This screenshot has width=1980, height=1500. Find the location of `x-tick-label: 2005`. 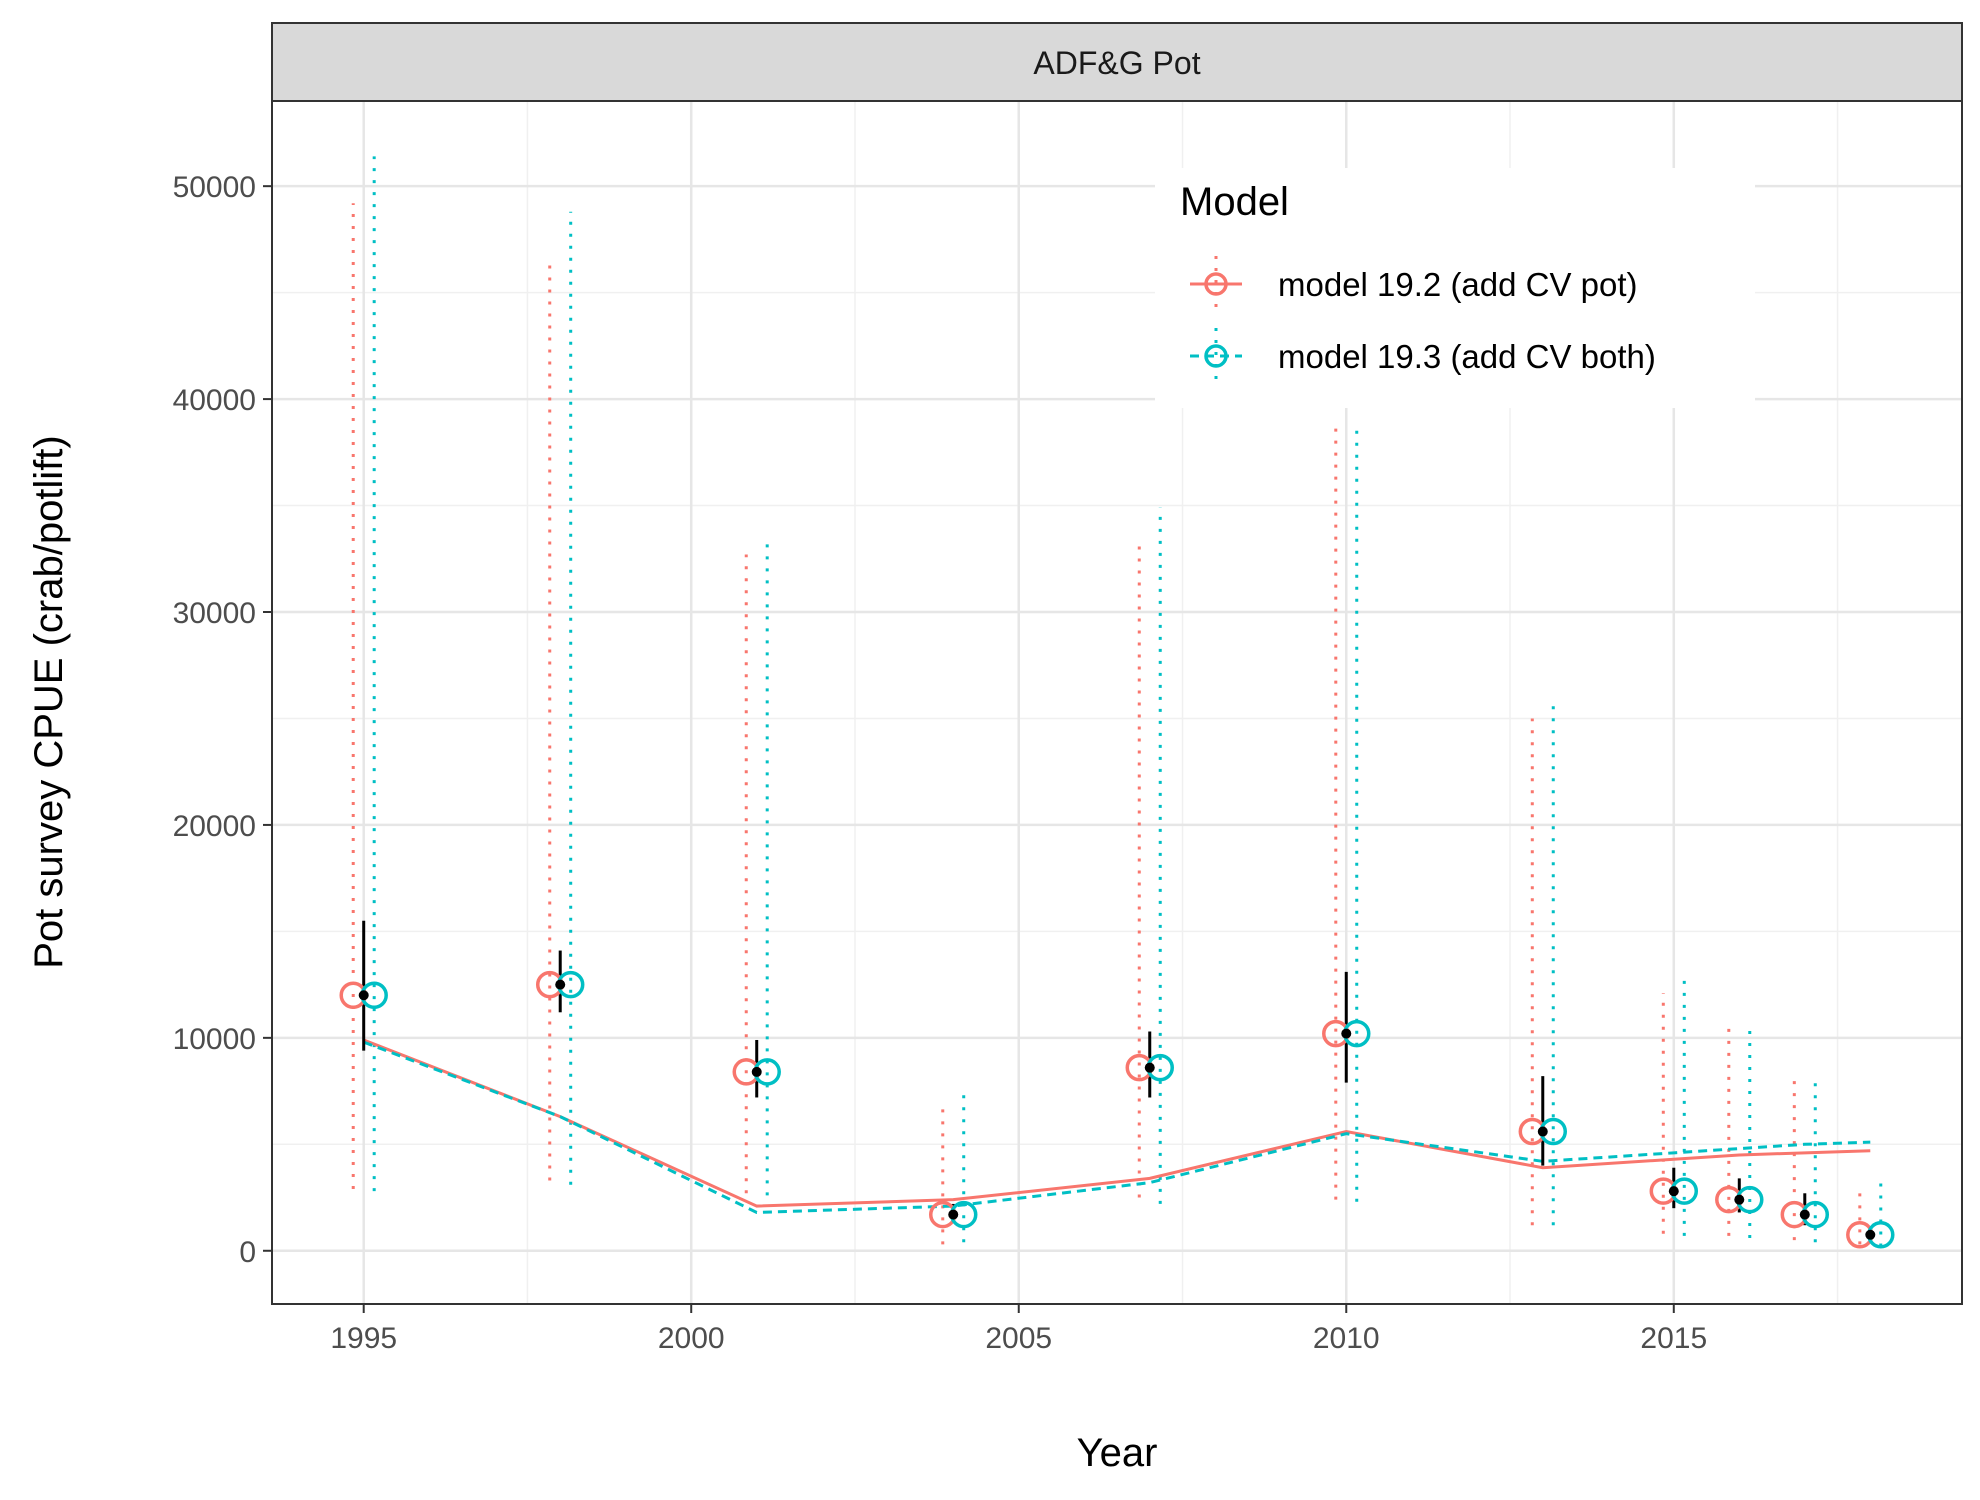

x-tick-label: 2005 is located at coordinates (1018, 1338).